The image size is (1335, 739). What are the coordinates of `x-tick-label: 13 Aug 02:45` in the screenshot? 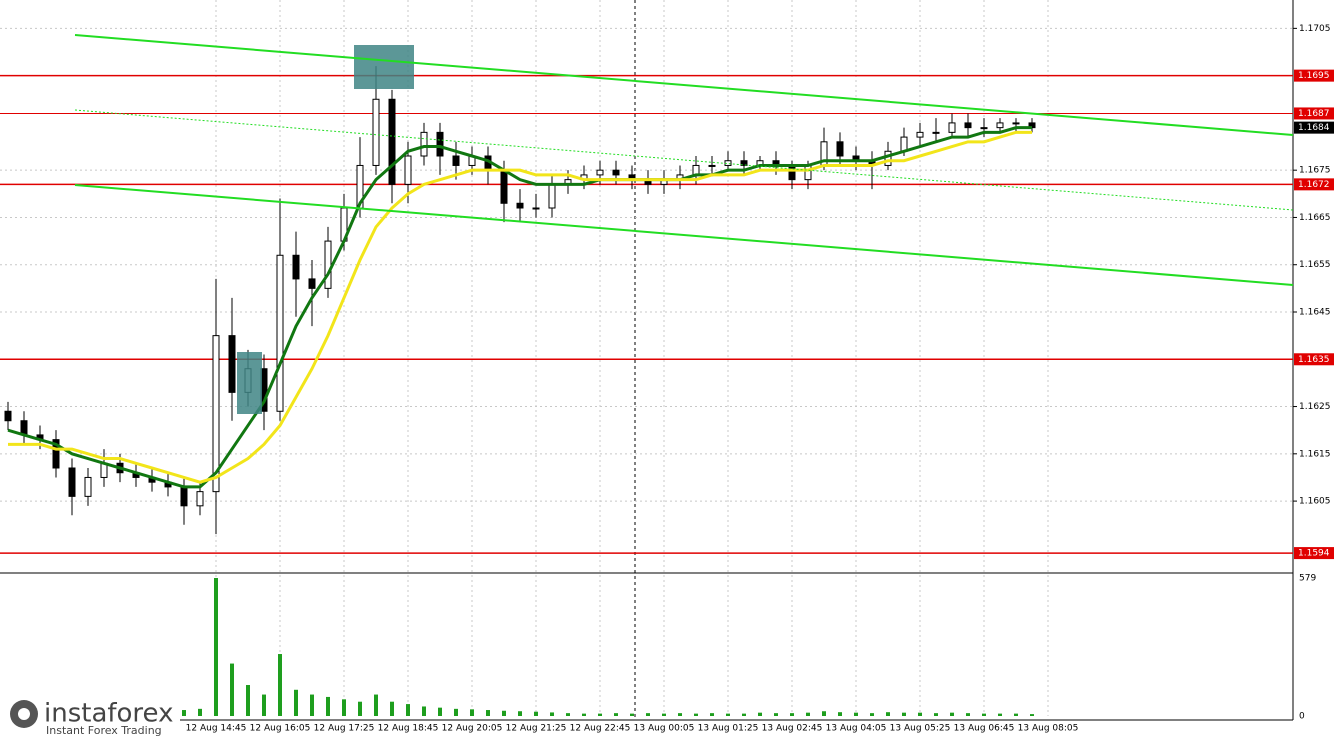 It's located at (792, 729).